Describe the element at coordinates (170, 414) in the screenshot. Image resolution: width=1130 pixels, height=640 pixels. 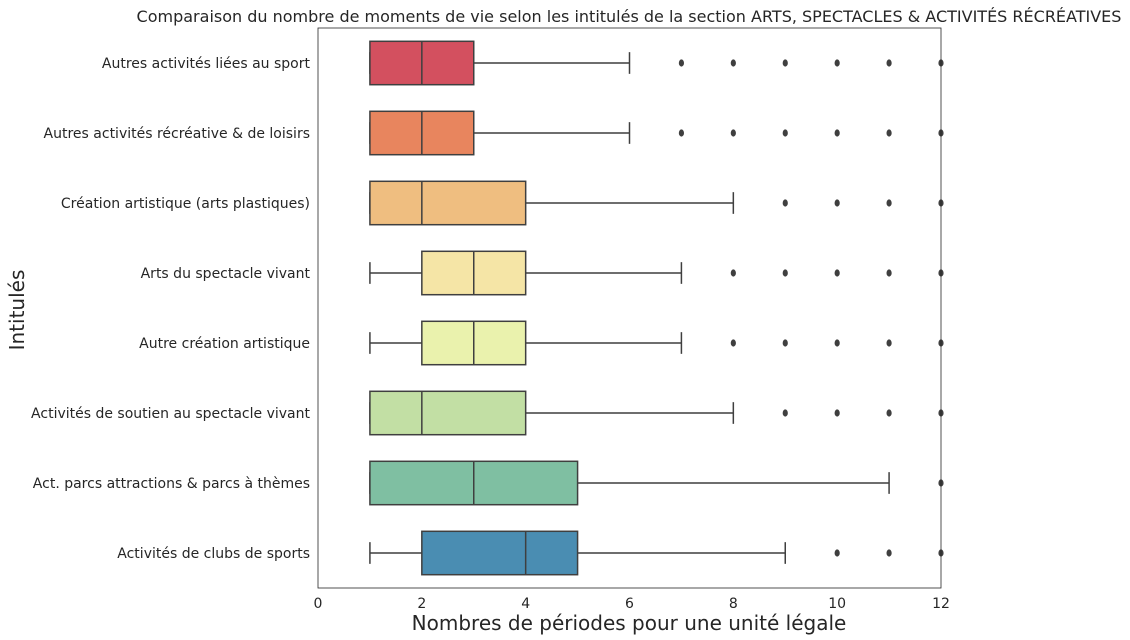
I see `category-label: Activités de soutien au spectacle vivant` at that location.